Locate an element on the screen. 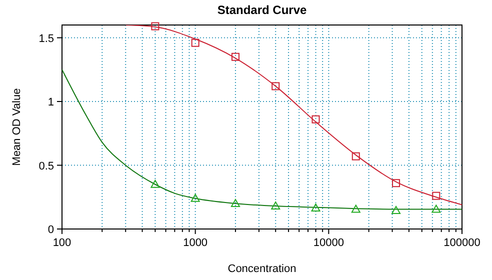 Image resolution: width=492 pixels, height=280 pixels. x-tick-label: 10000 is located at coordinates (328, 243).